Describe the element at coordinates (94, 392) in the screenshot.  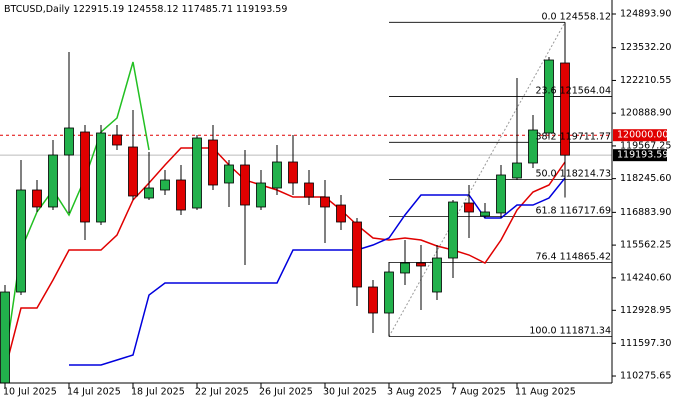
I see `x-tick-label: 14 Jul 2025` at that location.